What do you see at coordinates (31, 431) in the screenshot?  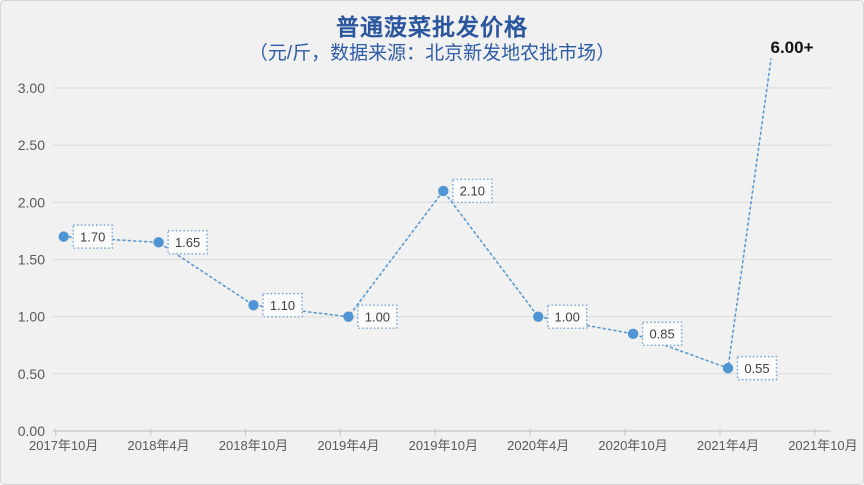 I see `y-axis-tick-label: 0.00` at bounding box center [31, 431].